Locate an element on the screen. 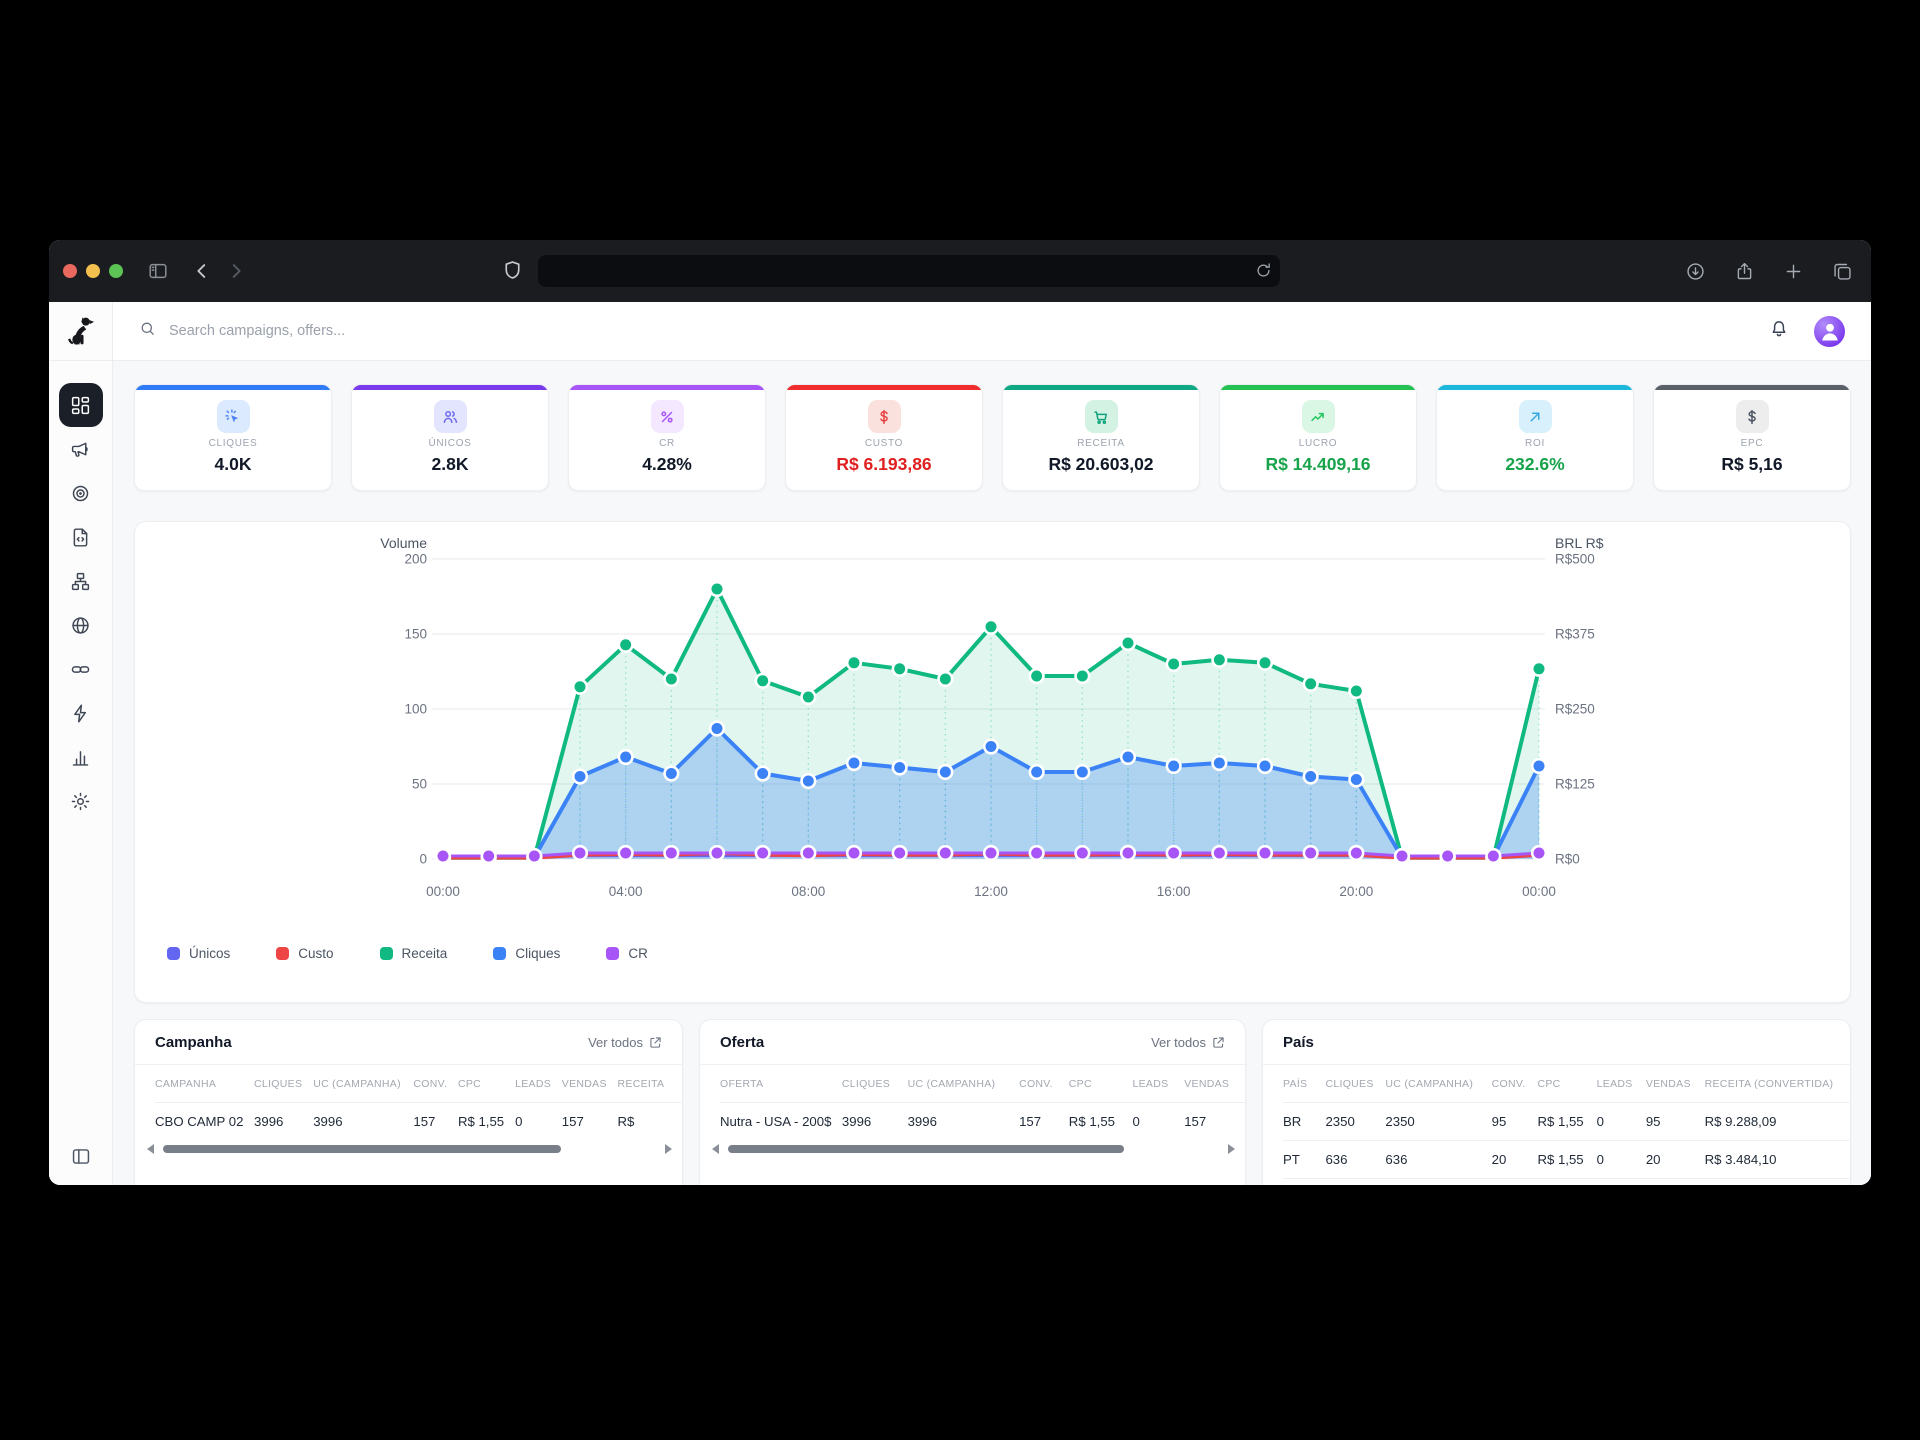 The width and height of the screenshot is (1920, 1440). table-row: BR 2350 2350 95 R$ 1,55 0 95 R$ 9.288,09 is located at coordinates (1566, 1121).